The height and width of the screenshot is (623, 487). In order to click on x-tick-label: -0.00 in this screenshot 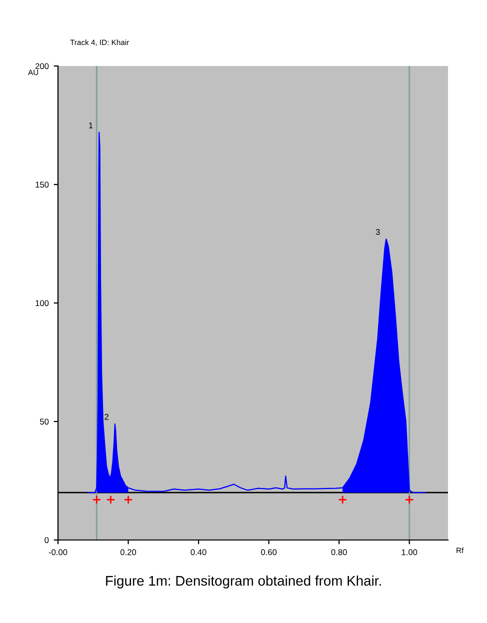, I will do `click(58, 552)`.